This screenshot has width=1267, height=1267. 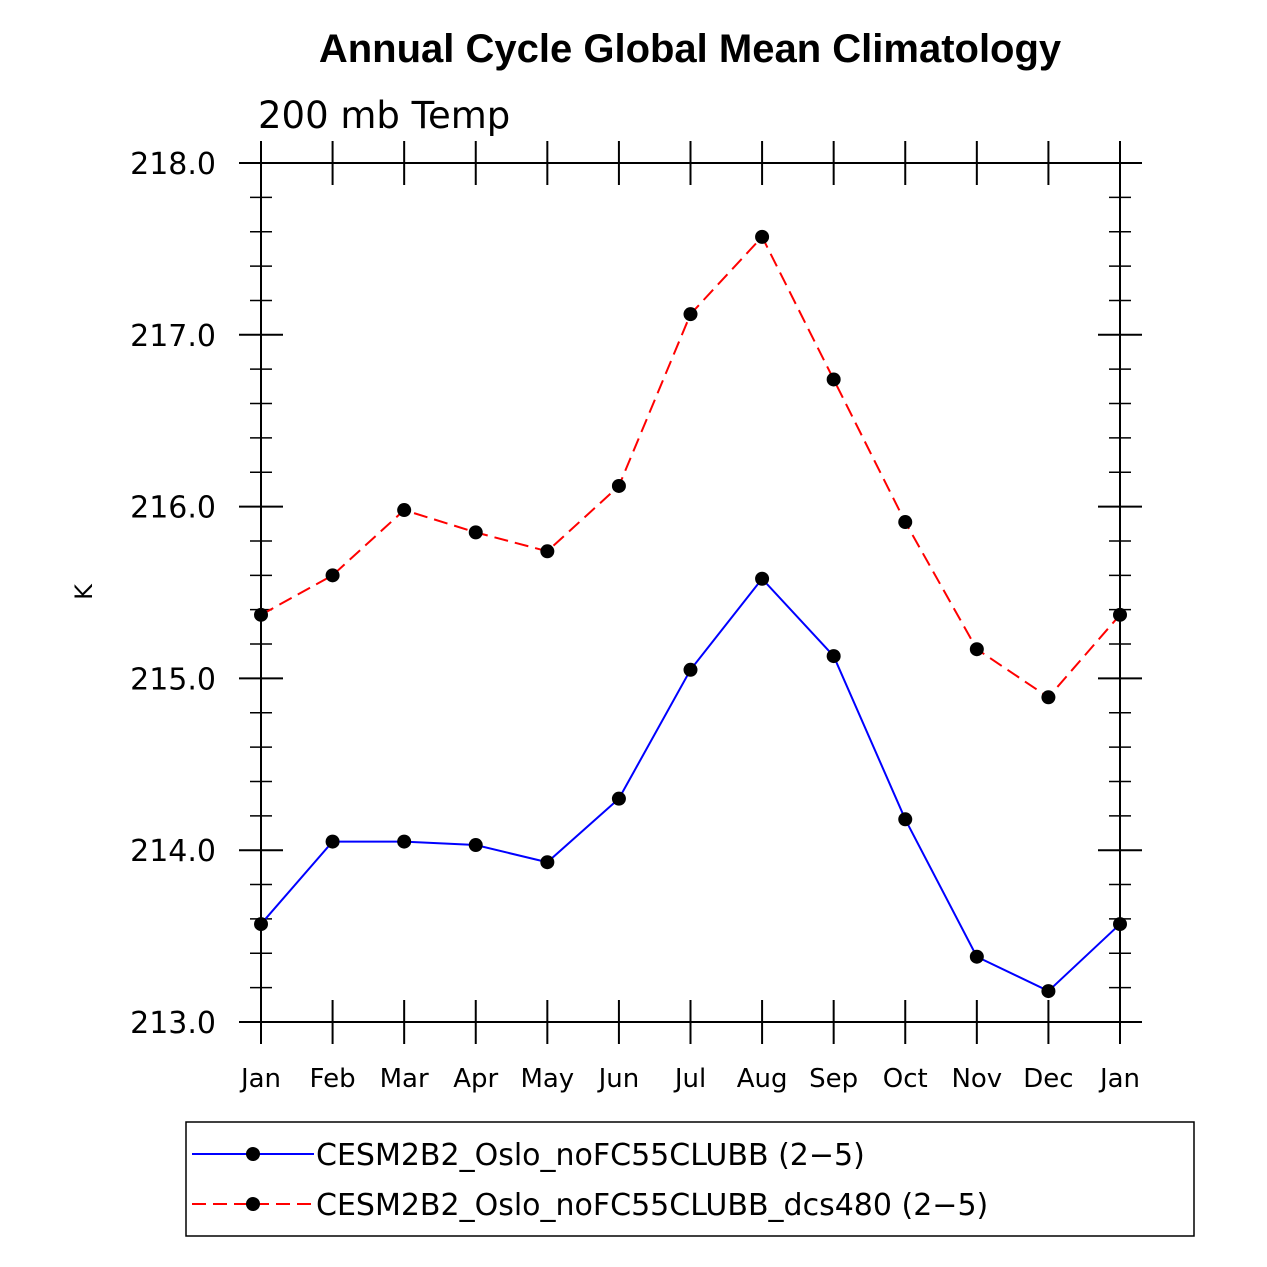 What do you see at coordinates (173, 851) in the screenshot?
I see `y-tick-label: 214.0` at bounding box center [173, 851].